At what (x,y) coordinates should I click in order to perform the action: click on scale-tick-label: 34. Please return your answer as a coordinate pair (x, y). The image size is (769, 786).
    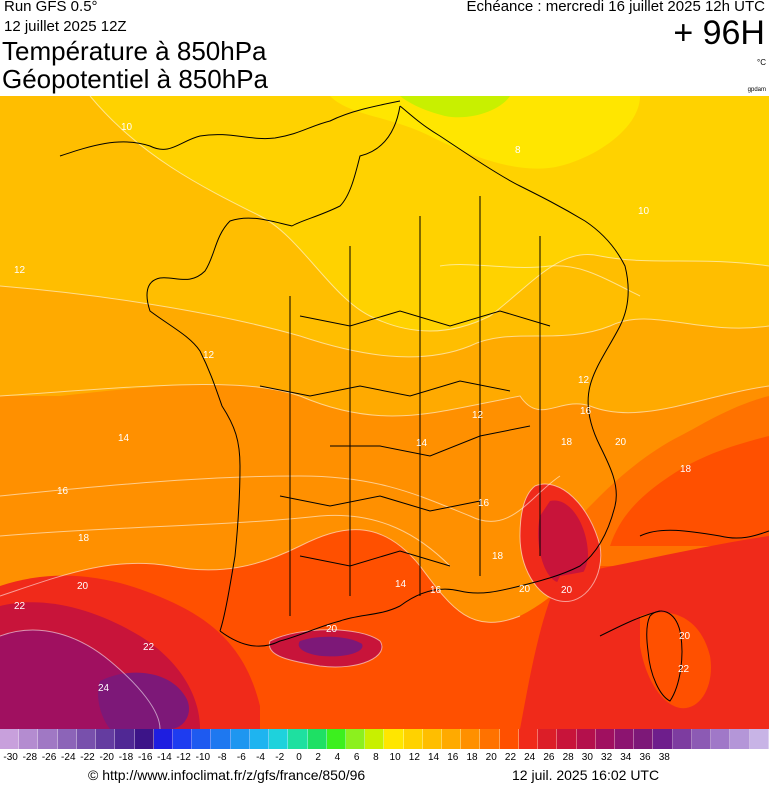
    Looking at the image, I should click on (626, 757).